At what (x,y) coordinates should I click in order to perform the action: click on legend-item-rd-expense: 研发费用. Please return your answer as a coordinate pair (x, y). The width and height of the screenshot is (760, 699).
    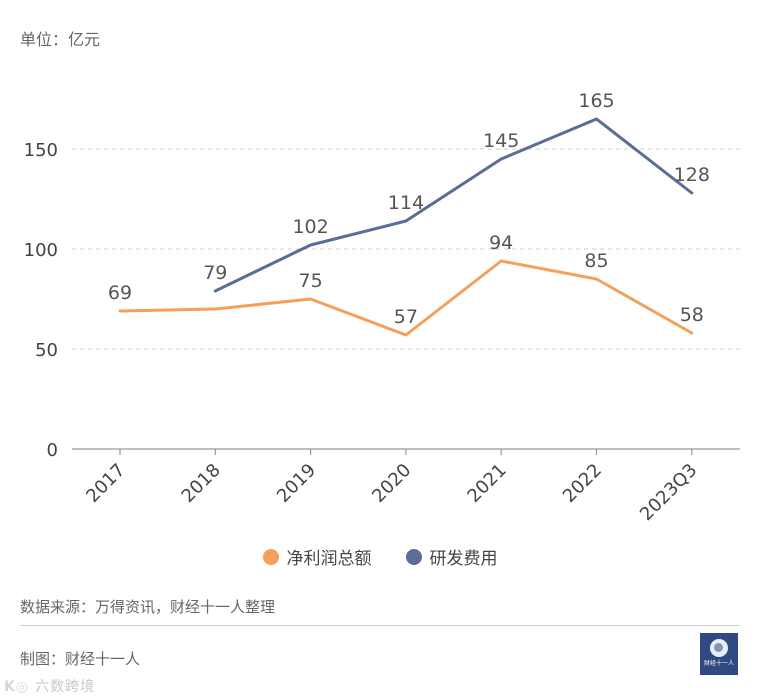
    Looking at the image, I should click on (451, 556).